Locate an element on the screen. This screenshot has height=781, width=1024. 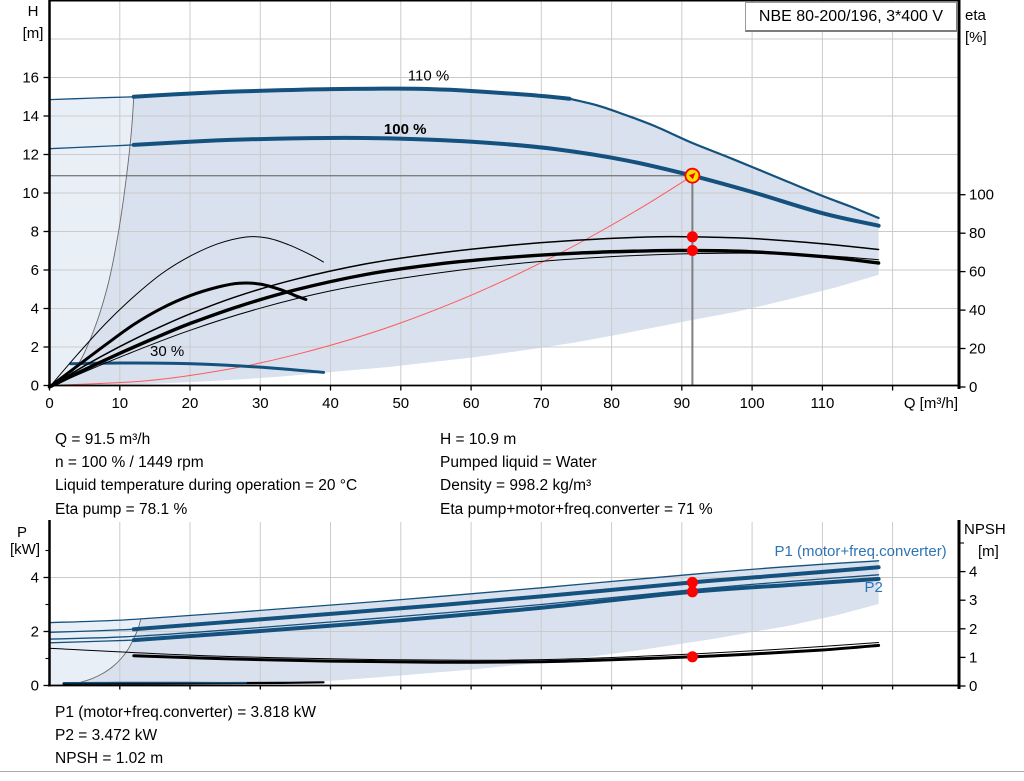
info-line: Eta pump = 78.1 % is located at coordinates (121, 509).